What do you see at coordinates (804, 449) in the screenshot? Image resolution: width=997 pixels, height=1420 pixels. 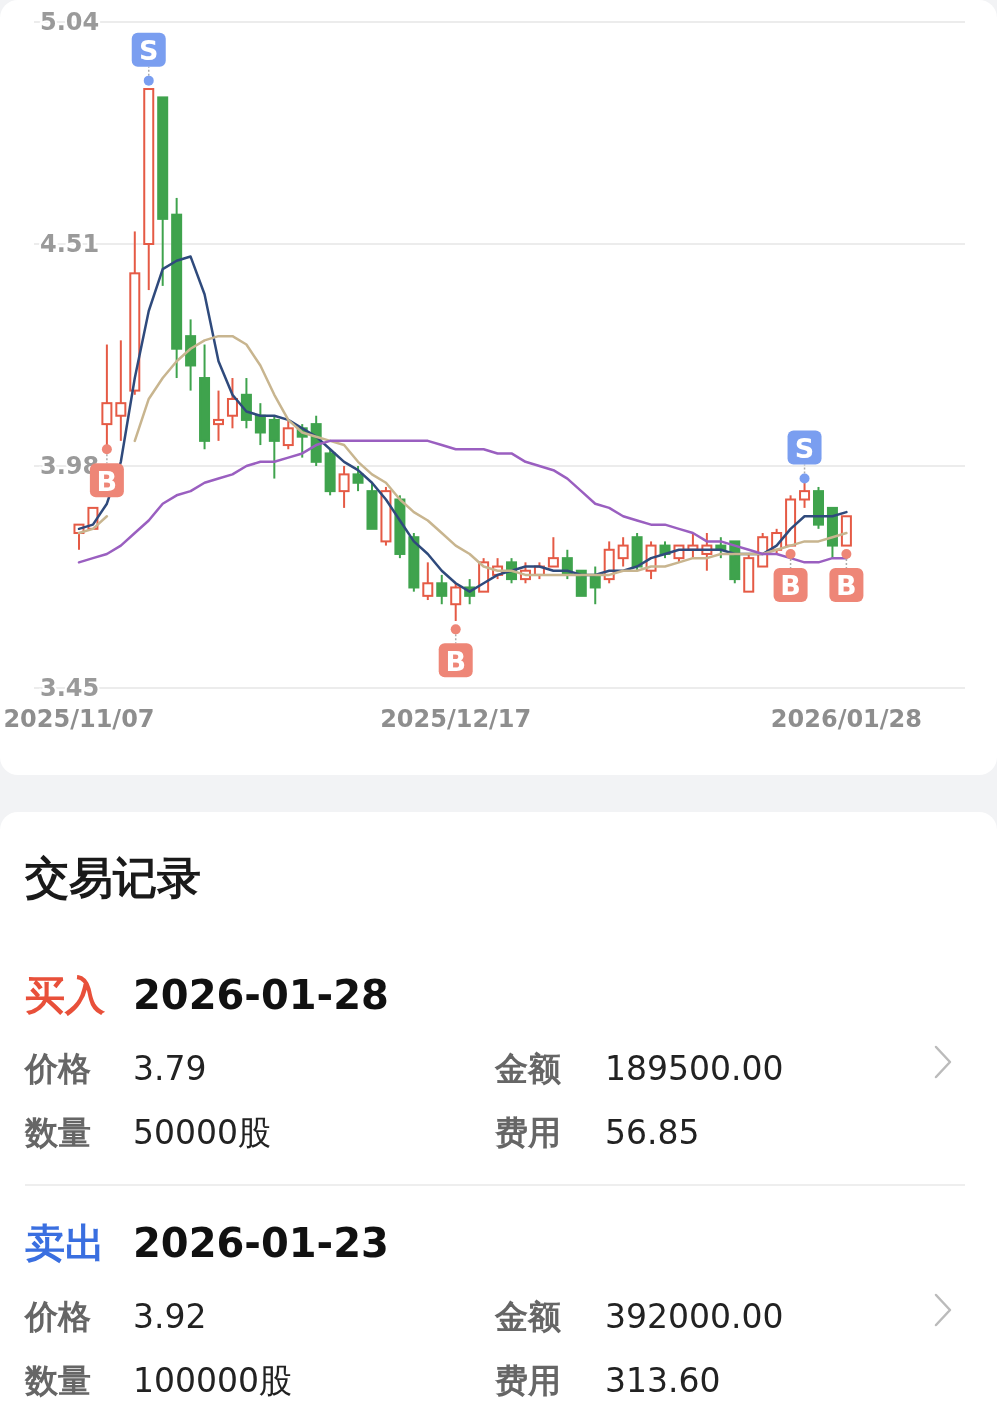 I see `text: S` at bounding box center [804, 449].